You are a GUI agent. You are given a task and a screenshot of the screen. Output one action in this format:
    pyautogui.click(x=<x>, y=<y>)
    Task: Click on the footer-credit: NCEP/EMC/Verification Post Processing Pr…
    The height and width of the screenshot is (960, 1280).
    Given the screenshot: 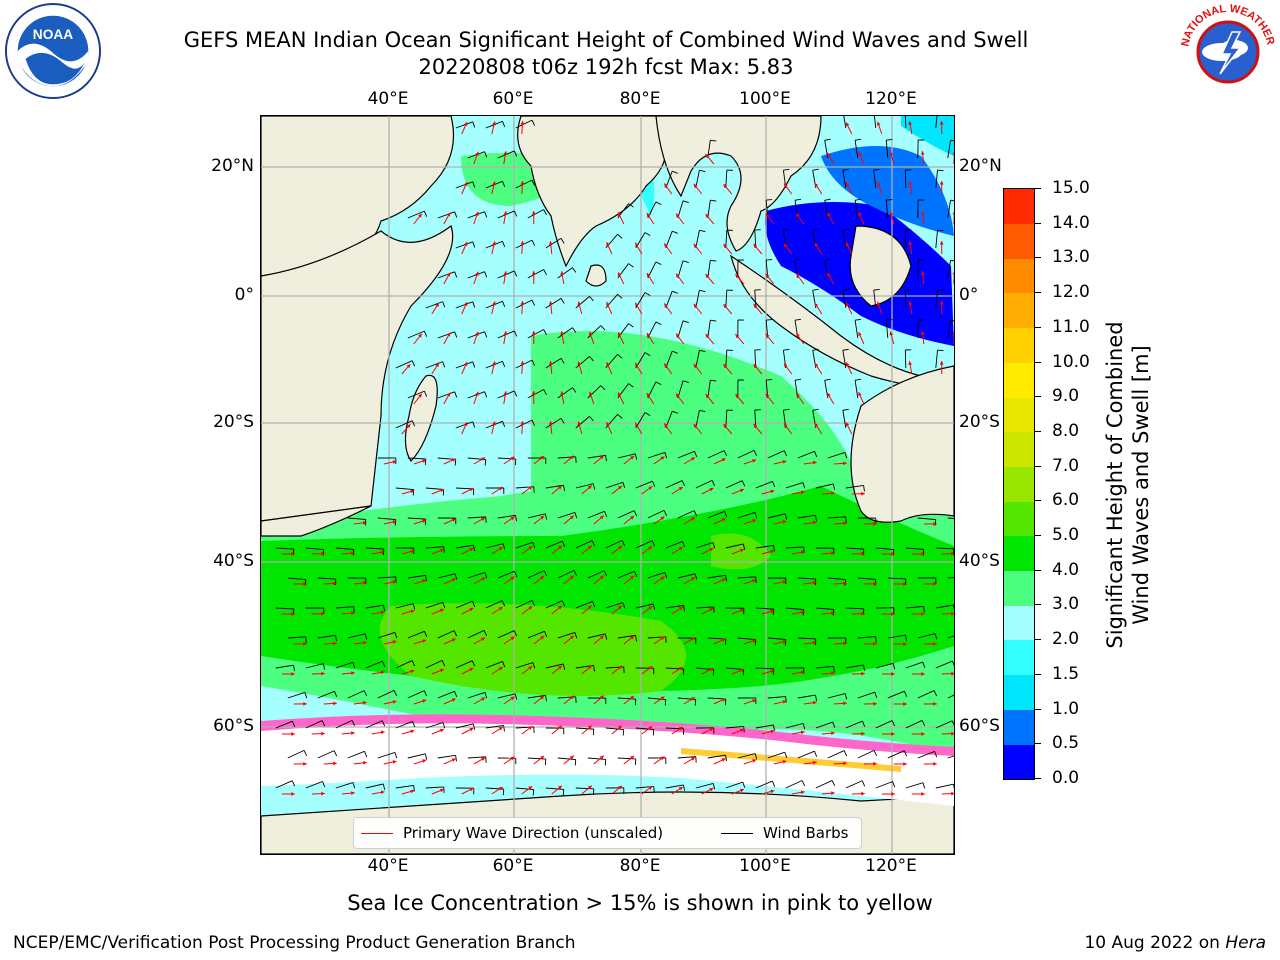 What is the action you would take?
    pyautogui.click(x=294, y=943)
    